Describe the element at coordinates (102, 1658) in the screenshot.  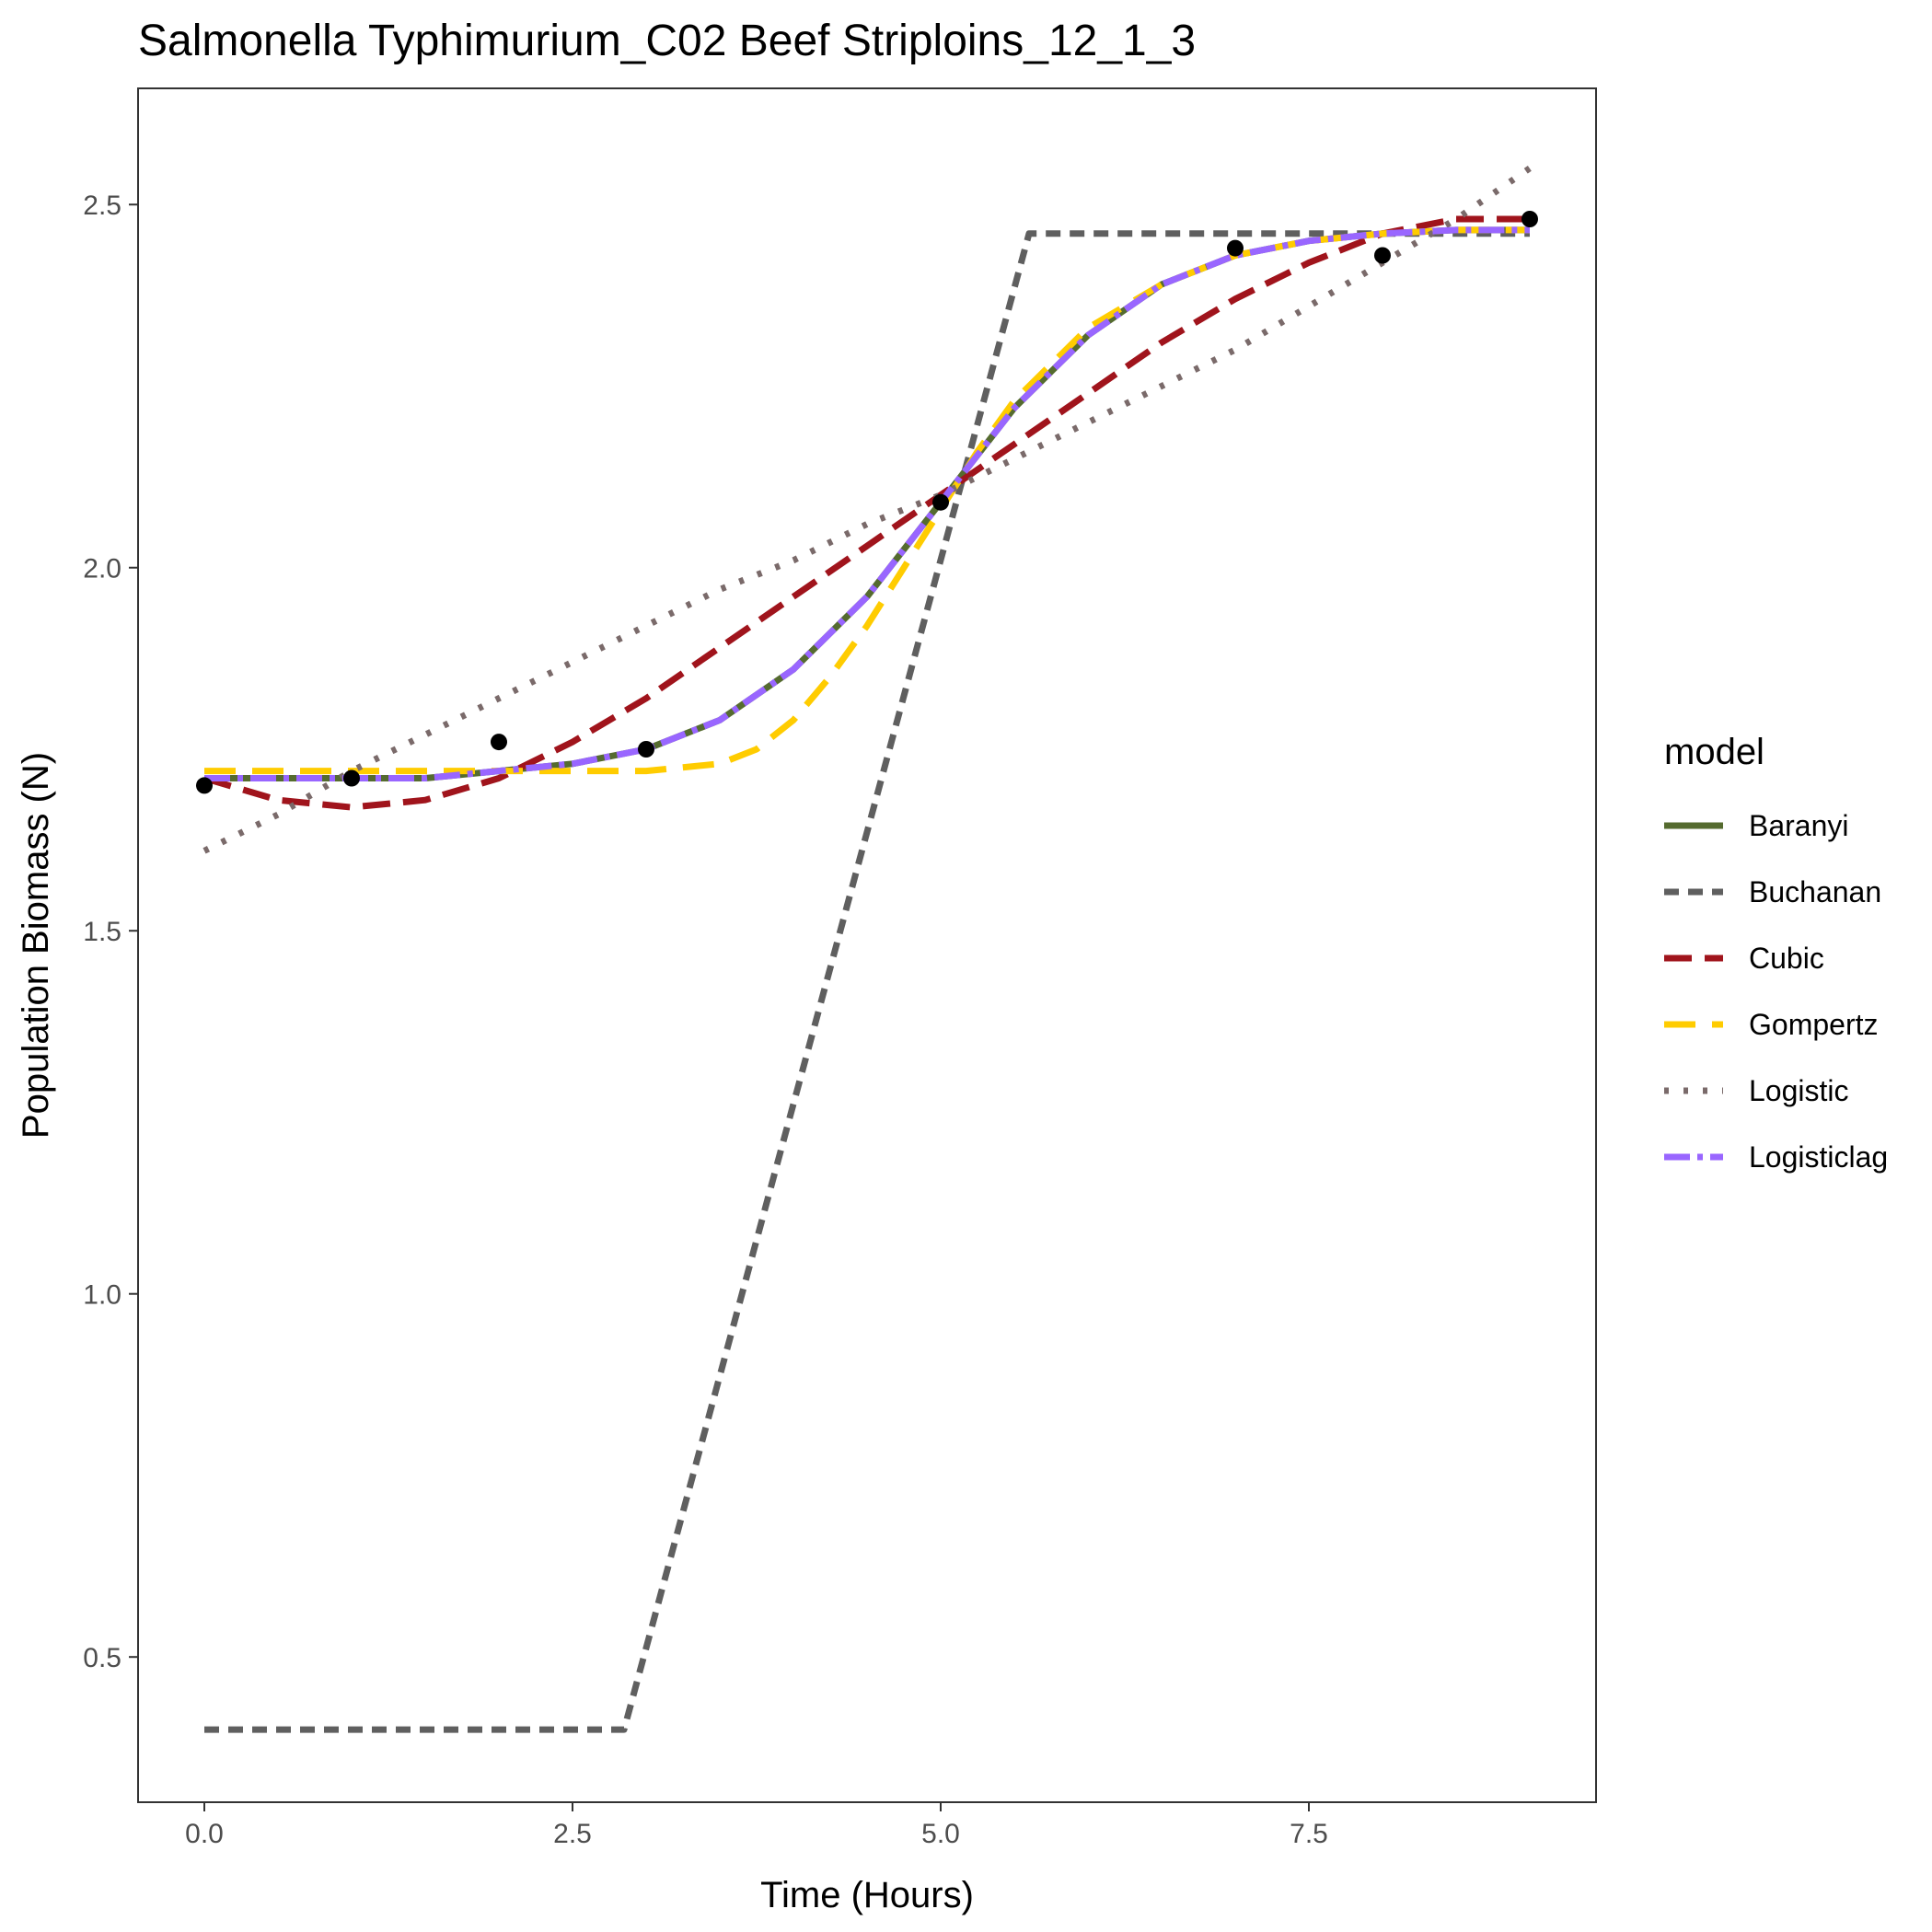
I see `y-tick-label: 0.5` at that location.